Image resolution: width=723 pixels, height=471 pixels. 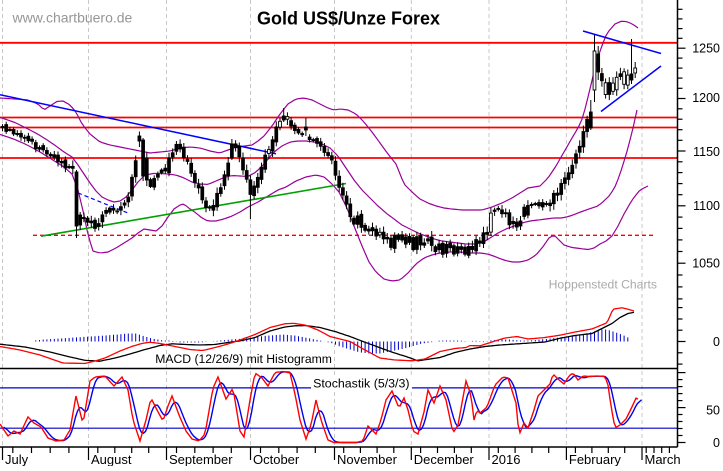 What do you see at coordinates (706, 264) in the screenshot?
I see `svg-text: 1050` at bounding box center [706, 264].